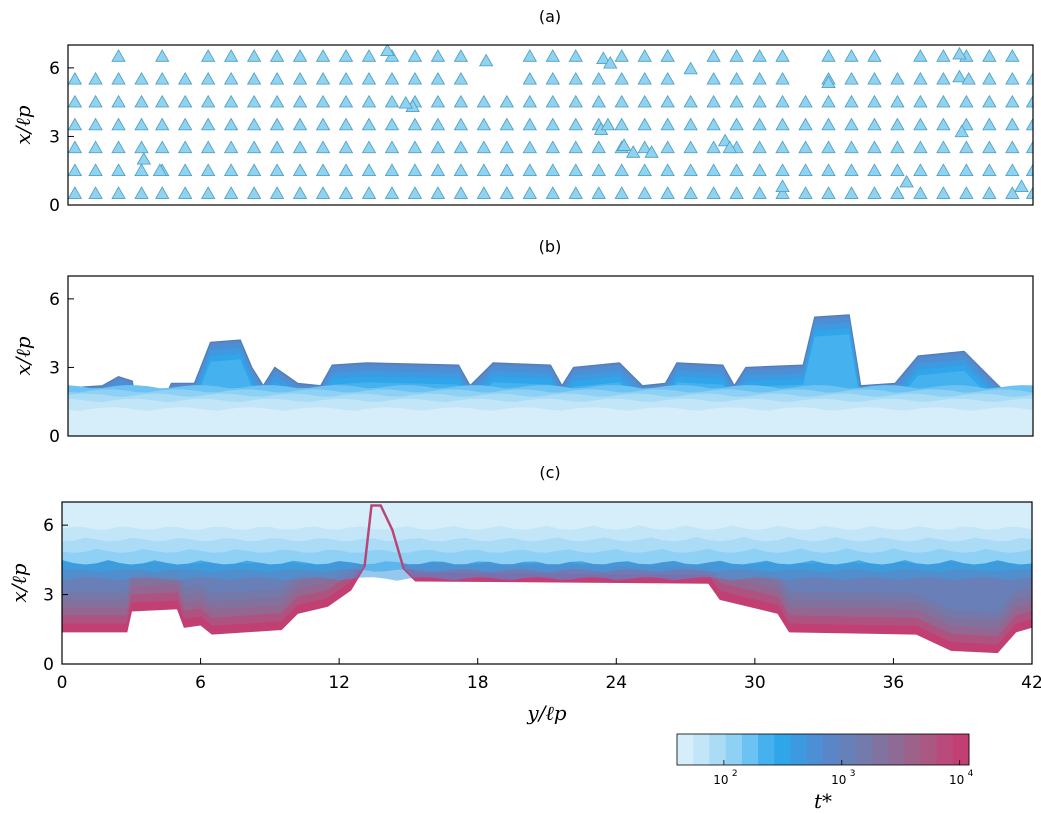  What do you see at coordinates (54, 437) in the screenshot?
I see `ytick-label: 0` at bounding box center [54, 437].